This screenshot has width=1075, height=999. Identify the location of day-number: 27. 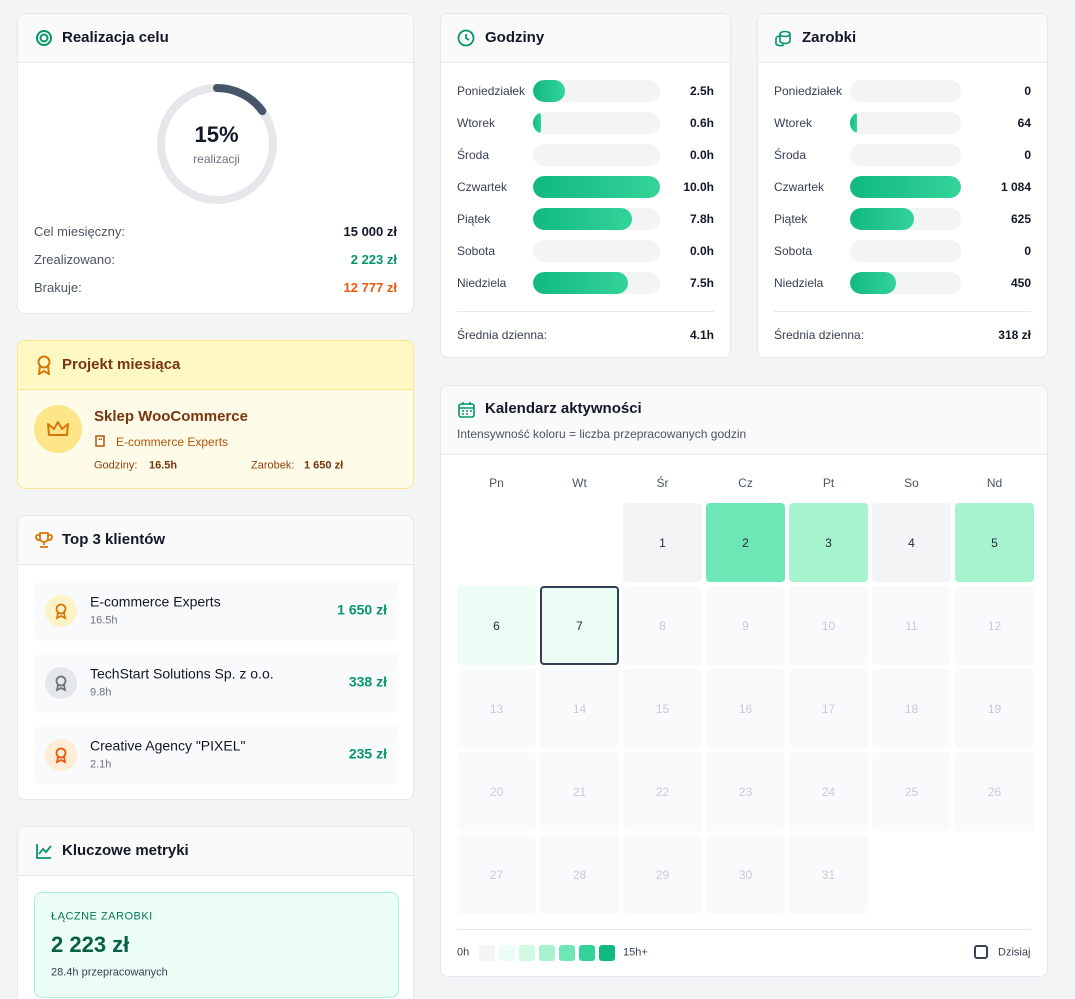
(496, 874).